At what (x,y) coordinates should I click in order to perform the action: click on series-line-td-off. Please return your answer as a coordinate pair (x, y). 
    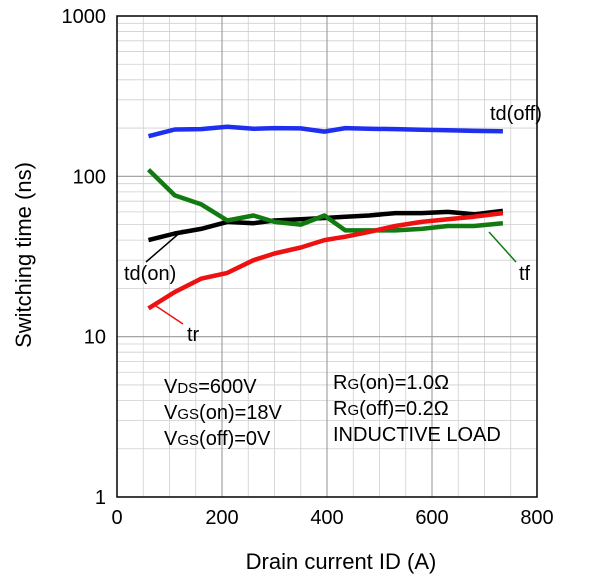
    Looking at the image, I should click on (325, 131).